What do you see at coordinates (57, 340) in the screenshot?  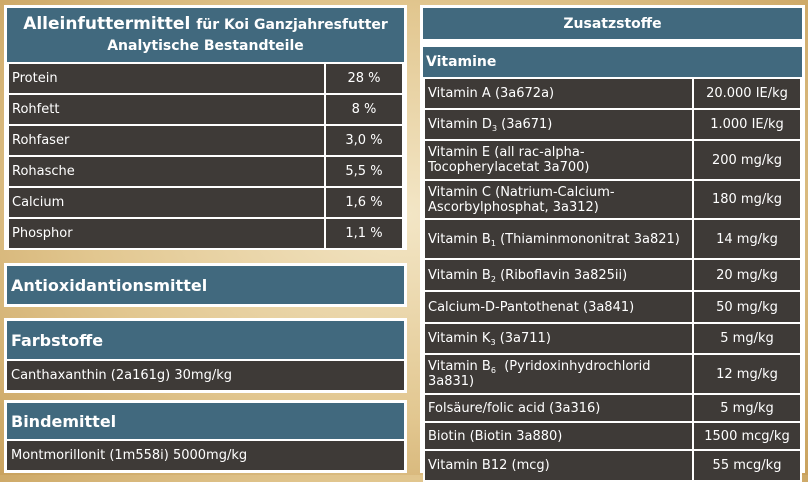 I see `colorants-title: Farbstoffe` at bounding box center [57, 340].